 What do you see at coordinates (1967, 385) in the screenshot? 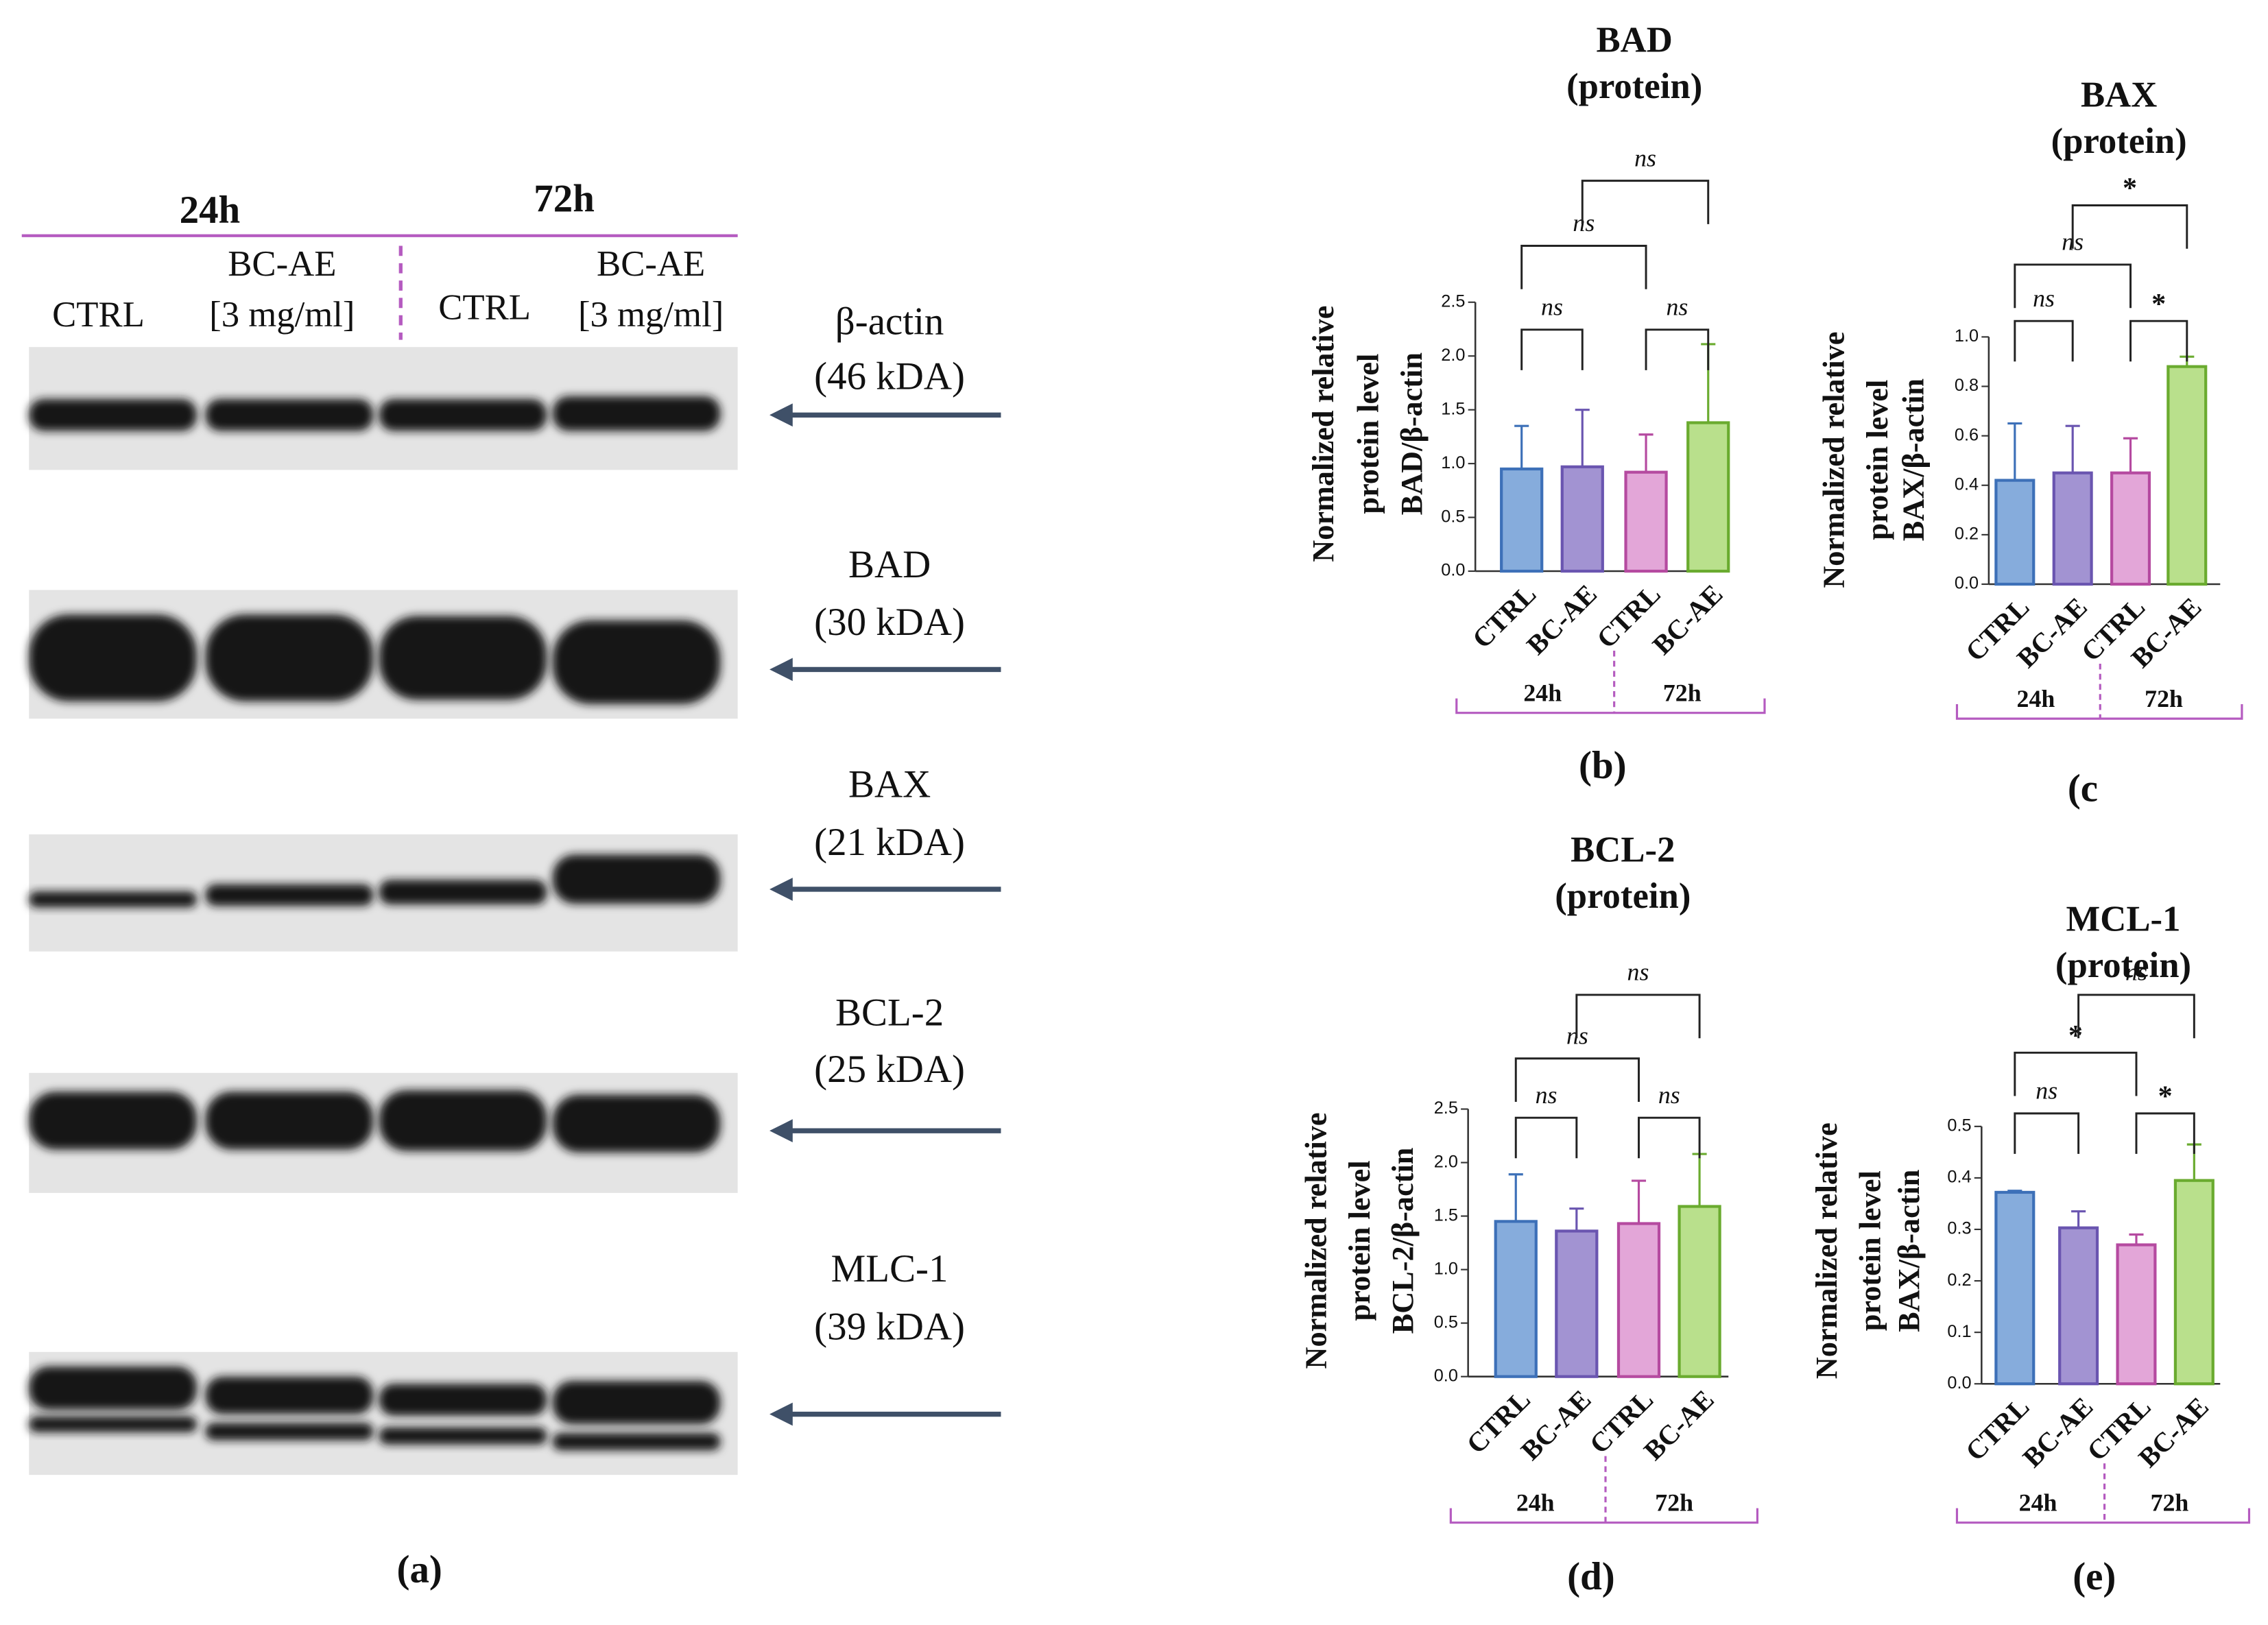
I see `y-tick-label: 0.8` at bounding box center [1967, 385].